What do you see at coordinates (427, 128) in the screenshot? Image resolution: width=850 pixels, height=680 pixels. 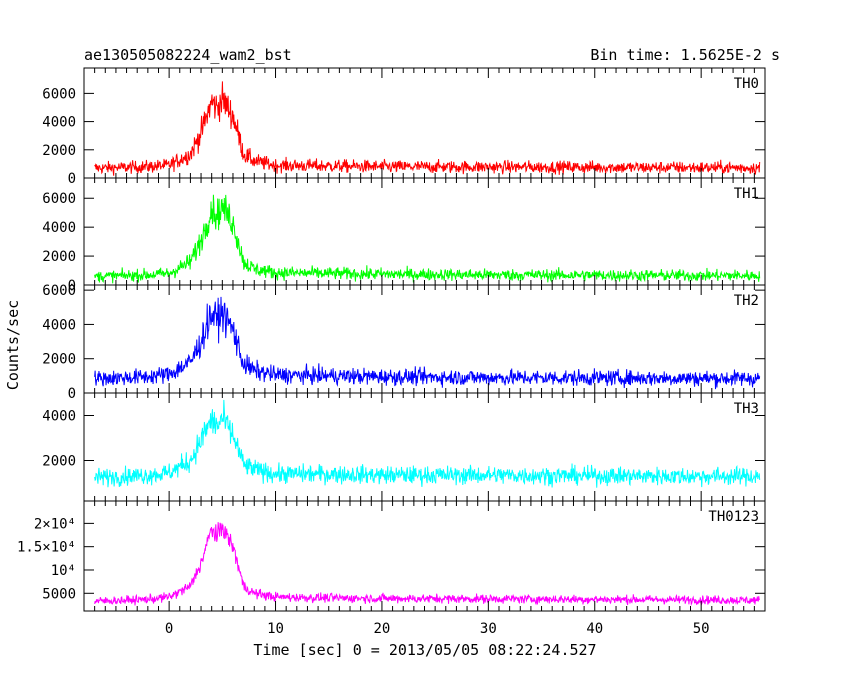 I see `series-th0` at bounding box center [427, 128].